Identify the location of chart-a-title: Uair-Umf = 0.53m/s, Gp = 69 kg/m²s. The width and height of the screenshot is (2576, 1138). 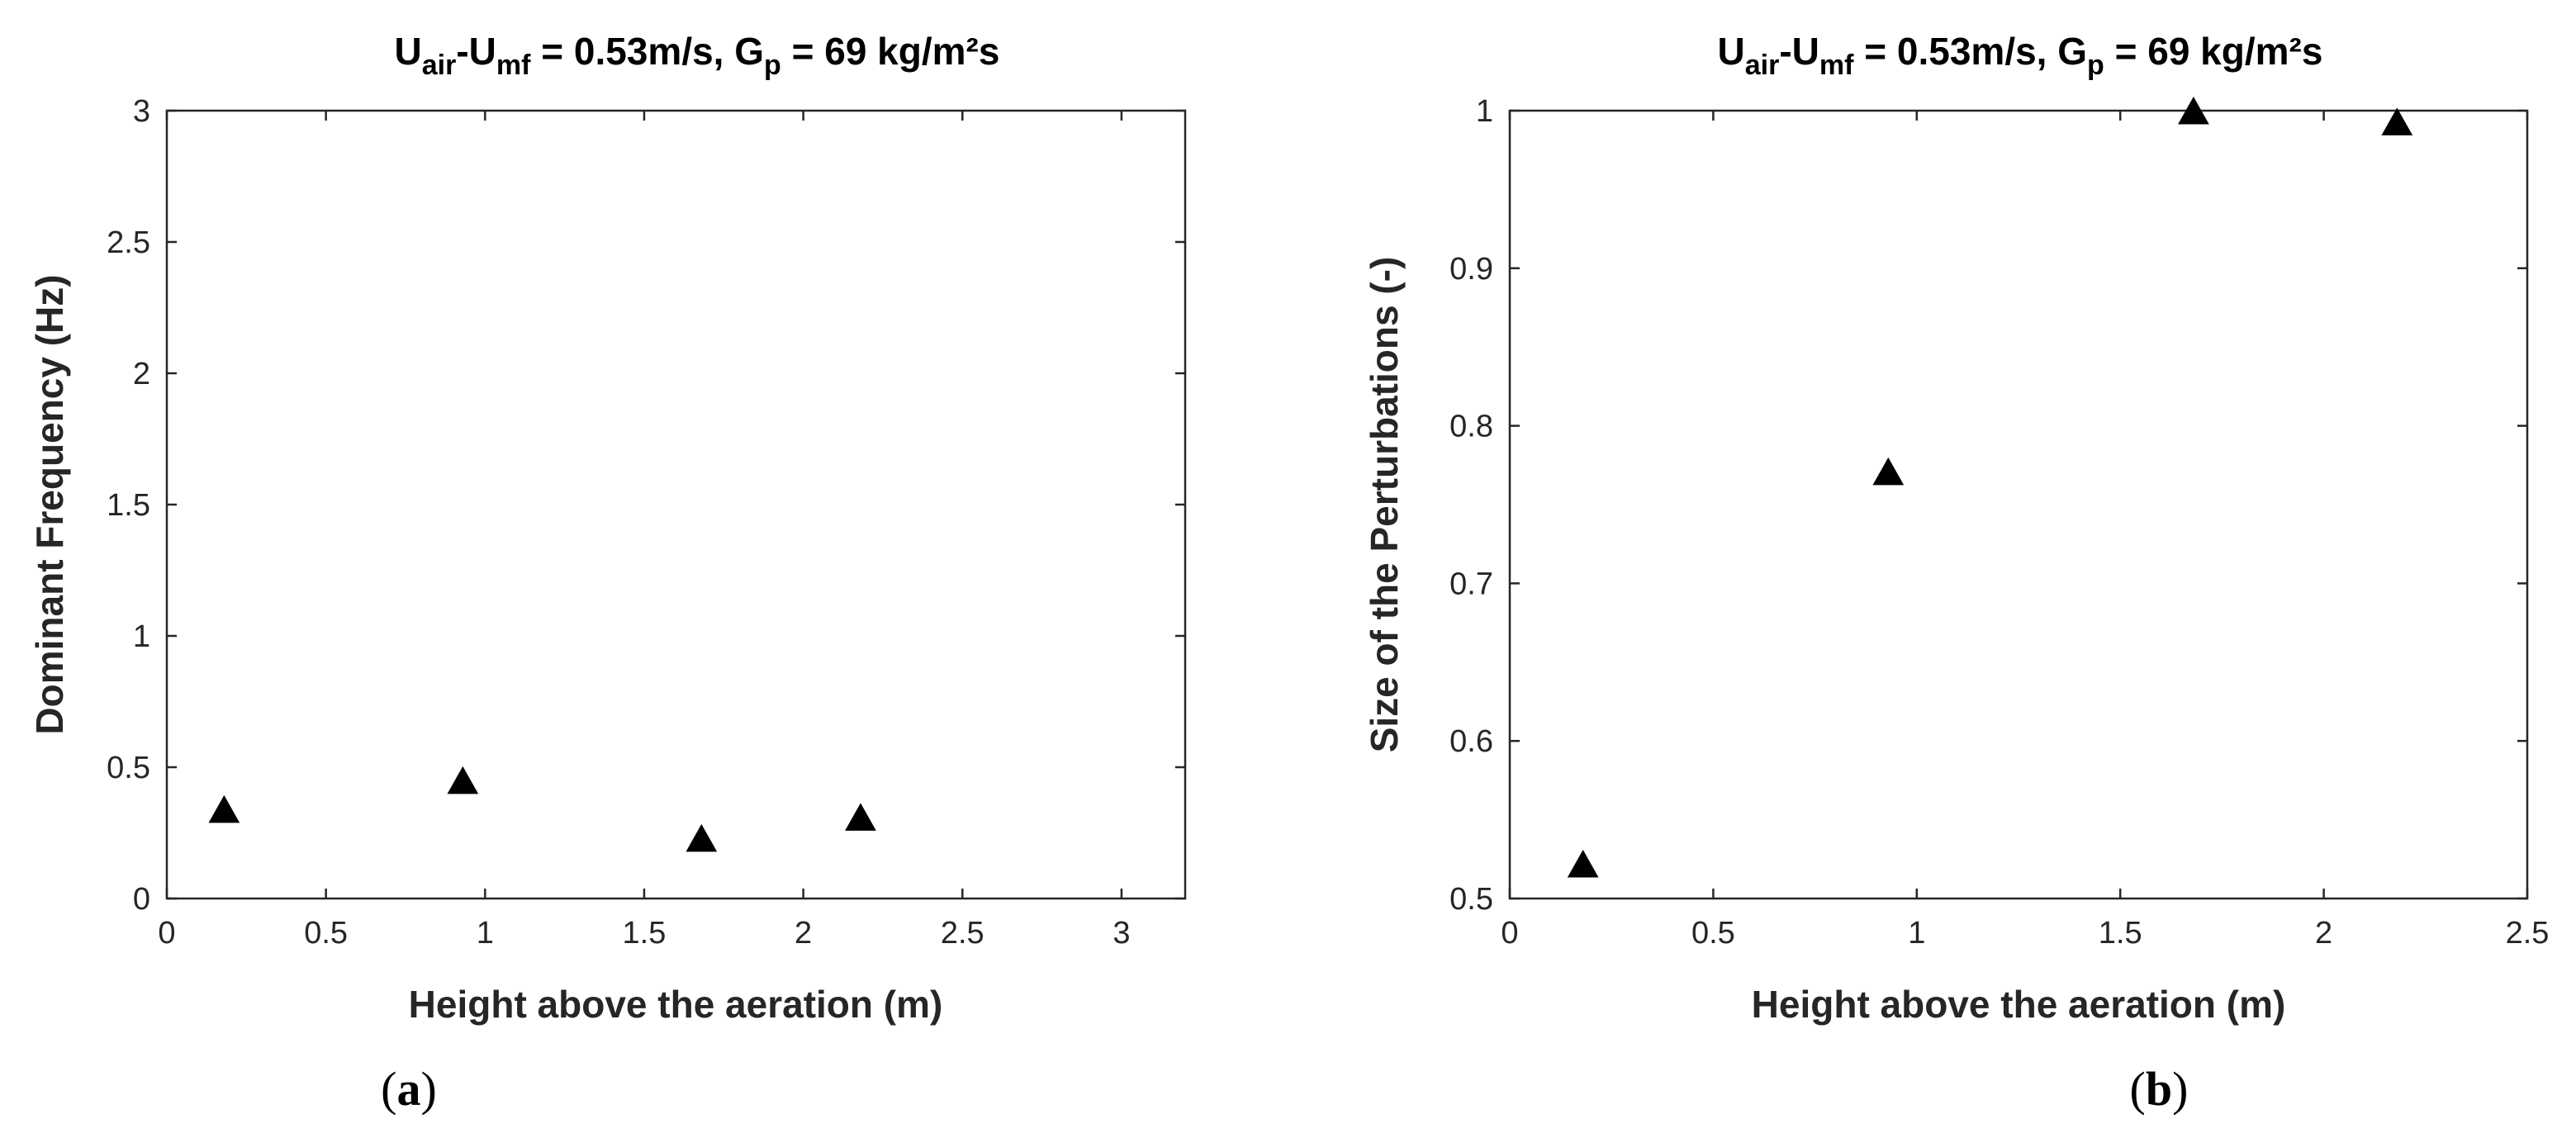
(697, 56).